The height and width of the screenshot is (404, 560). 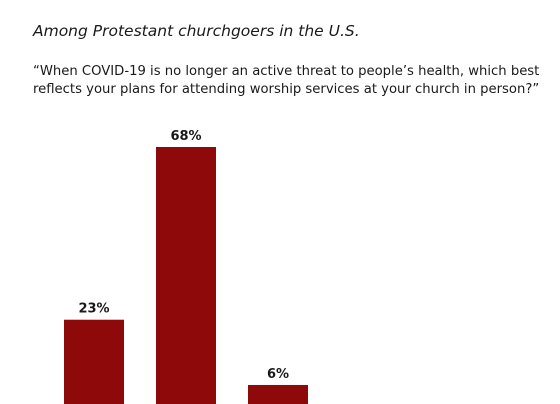 I want to click on bar-2-value-label: 68%, so click(x=185, y=136).